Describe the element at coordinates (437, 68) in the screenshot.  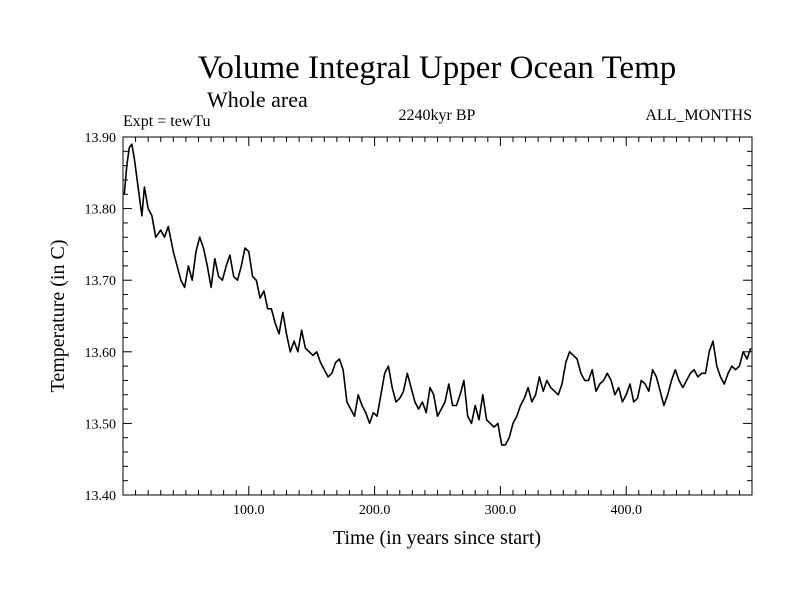
I see `chart-title: Volume Integral Upper Ocean Temp` at that location.